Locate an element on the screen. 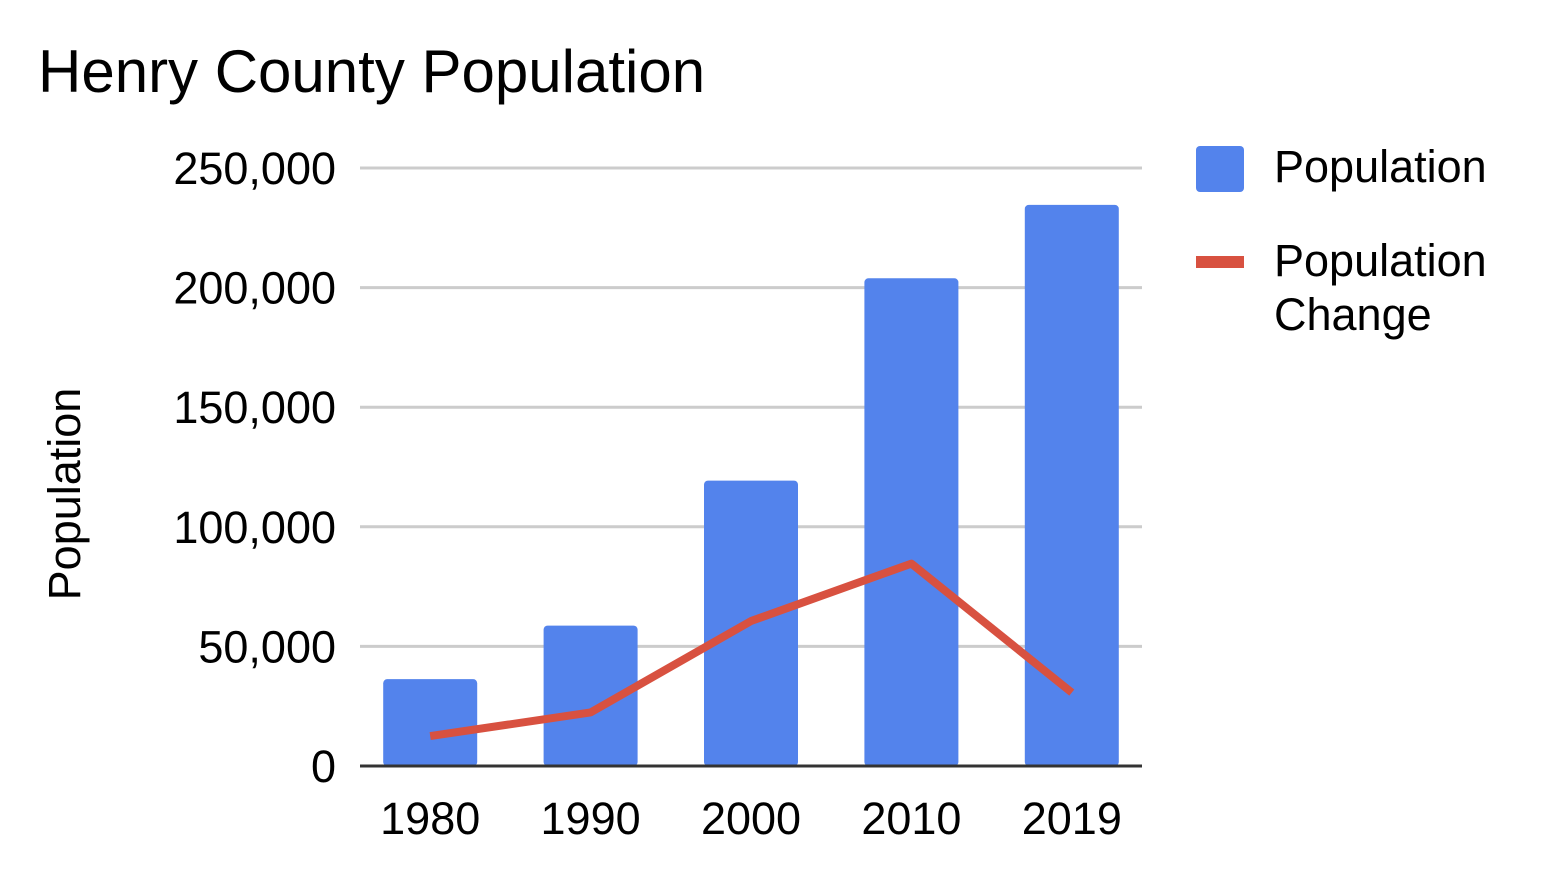 Image resolution: width=1556 pixels, height=877 pixels. x-tick-label: 2019 is located at coordinates (1072, 818).